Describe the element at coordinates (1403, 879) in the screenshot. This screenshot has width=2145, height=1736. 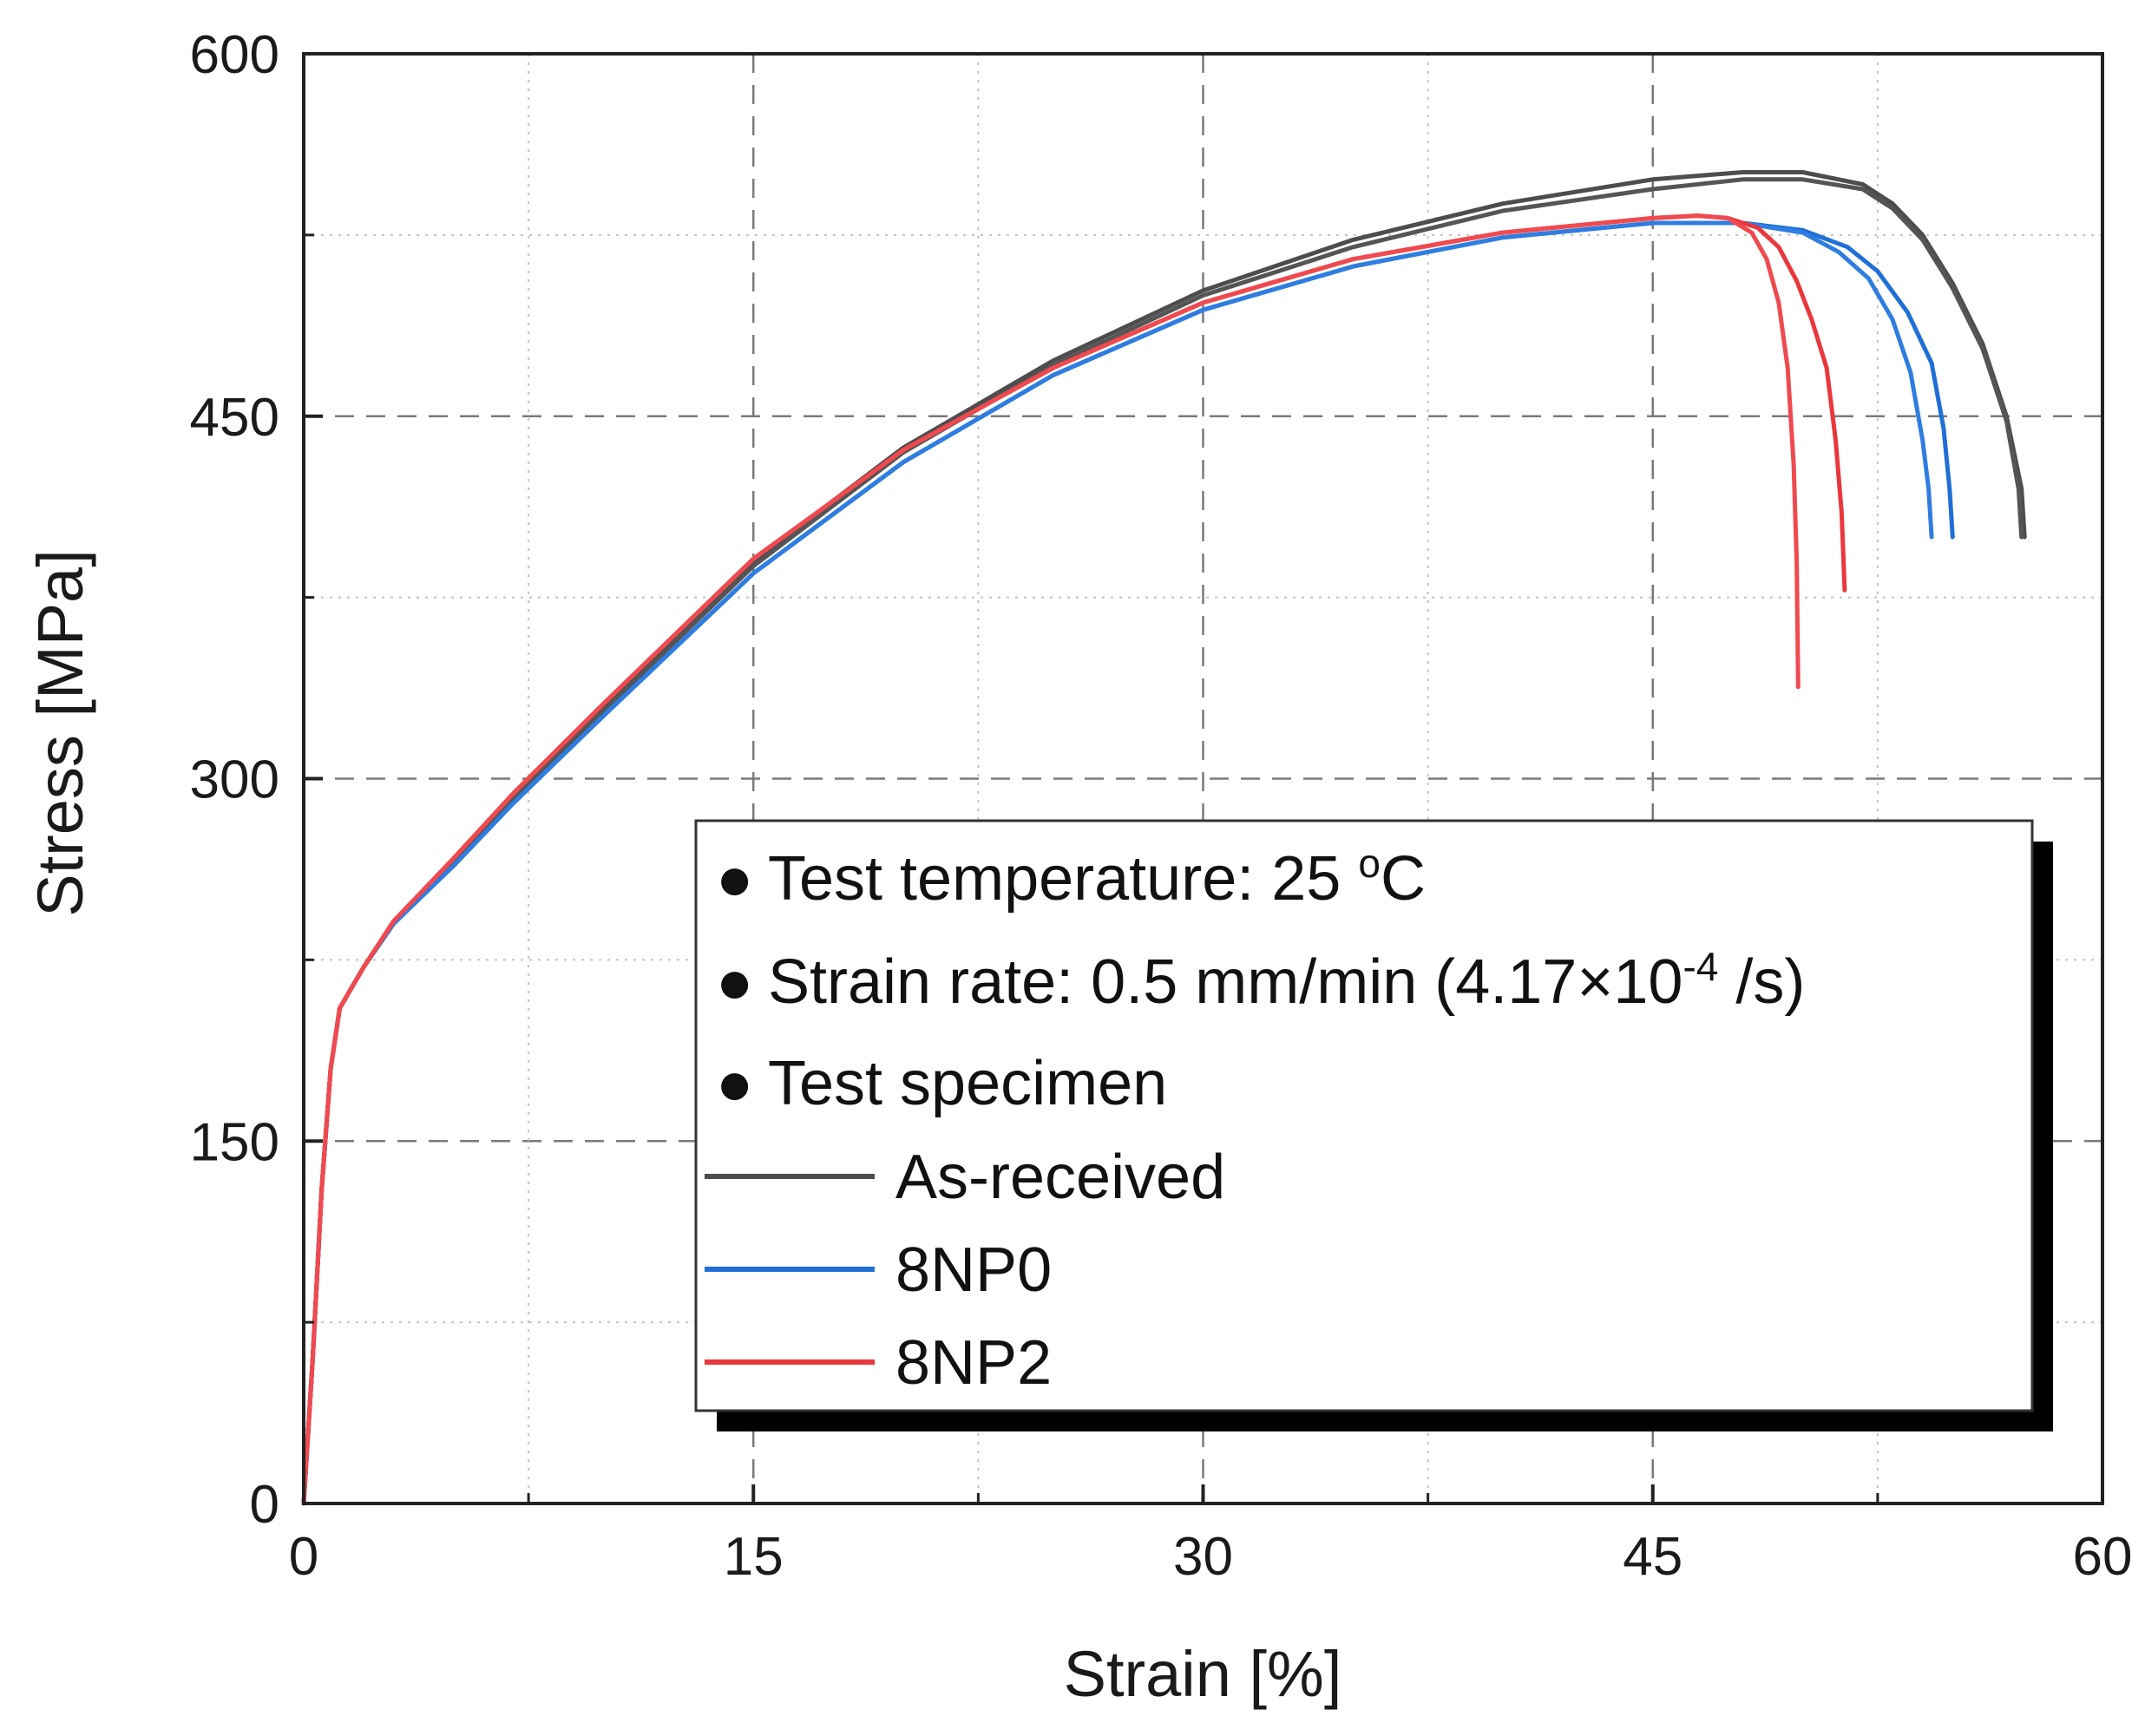
I see `legend-note-tail: C` at that location.